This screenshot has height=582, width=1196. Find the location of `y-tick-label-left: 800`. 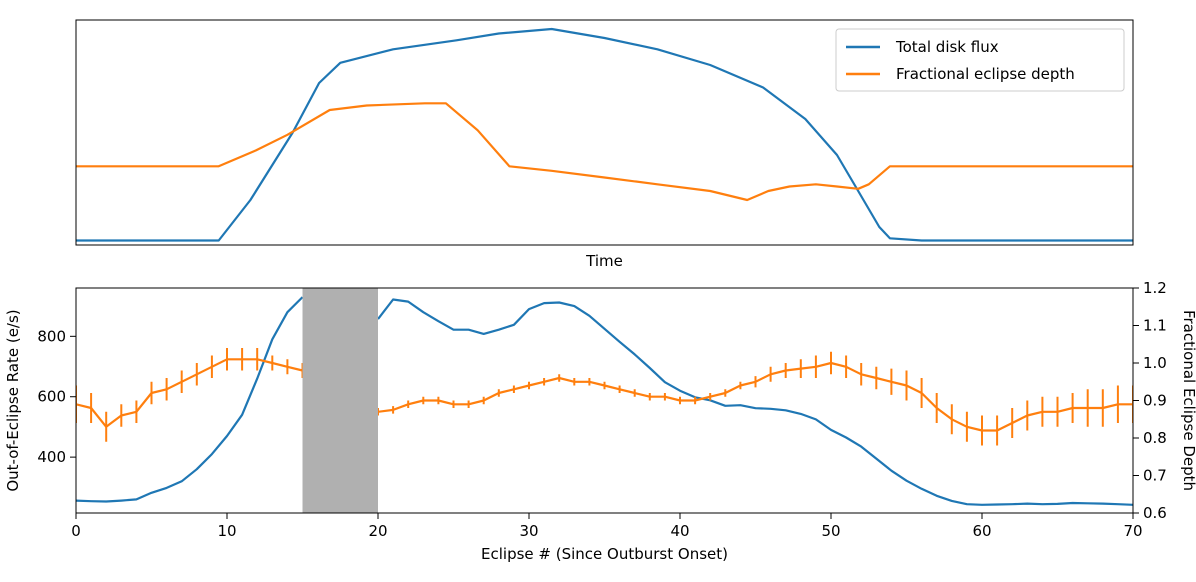

y-tick-label-left: 800 is located at coordinates (51, 336).